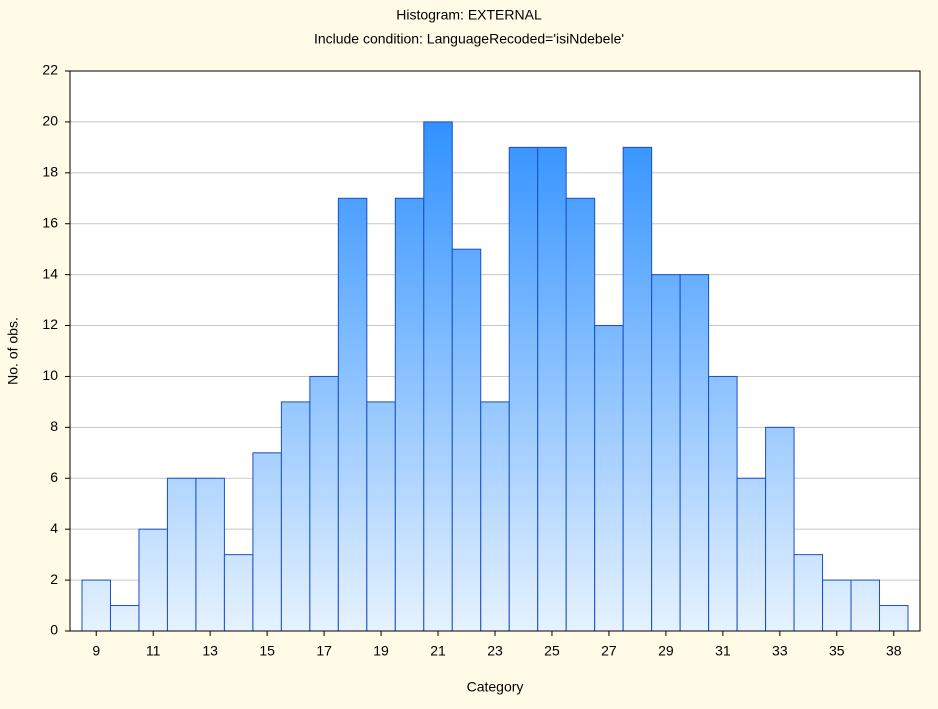  I want to click on x-tick-label: 13, so click(210, 651).